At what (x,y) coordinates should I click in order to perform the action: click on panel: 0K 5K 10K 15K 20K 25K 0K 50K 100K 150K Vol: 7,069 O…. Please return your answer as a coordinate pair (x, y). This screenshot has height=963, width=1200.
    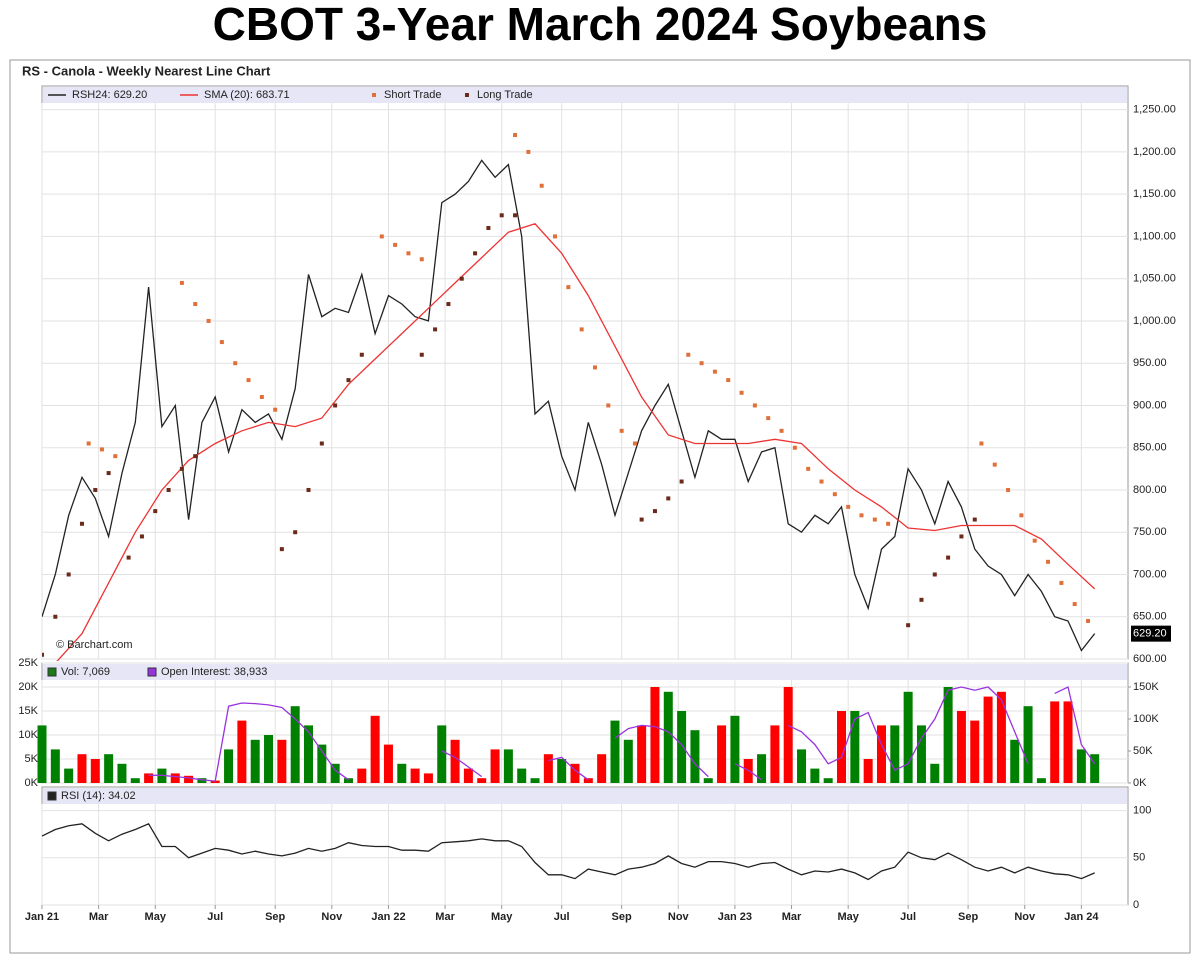
    Looking at the image, I should click on (588, 723).